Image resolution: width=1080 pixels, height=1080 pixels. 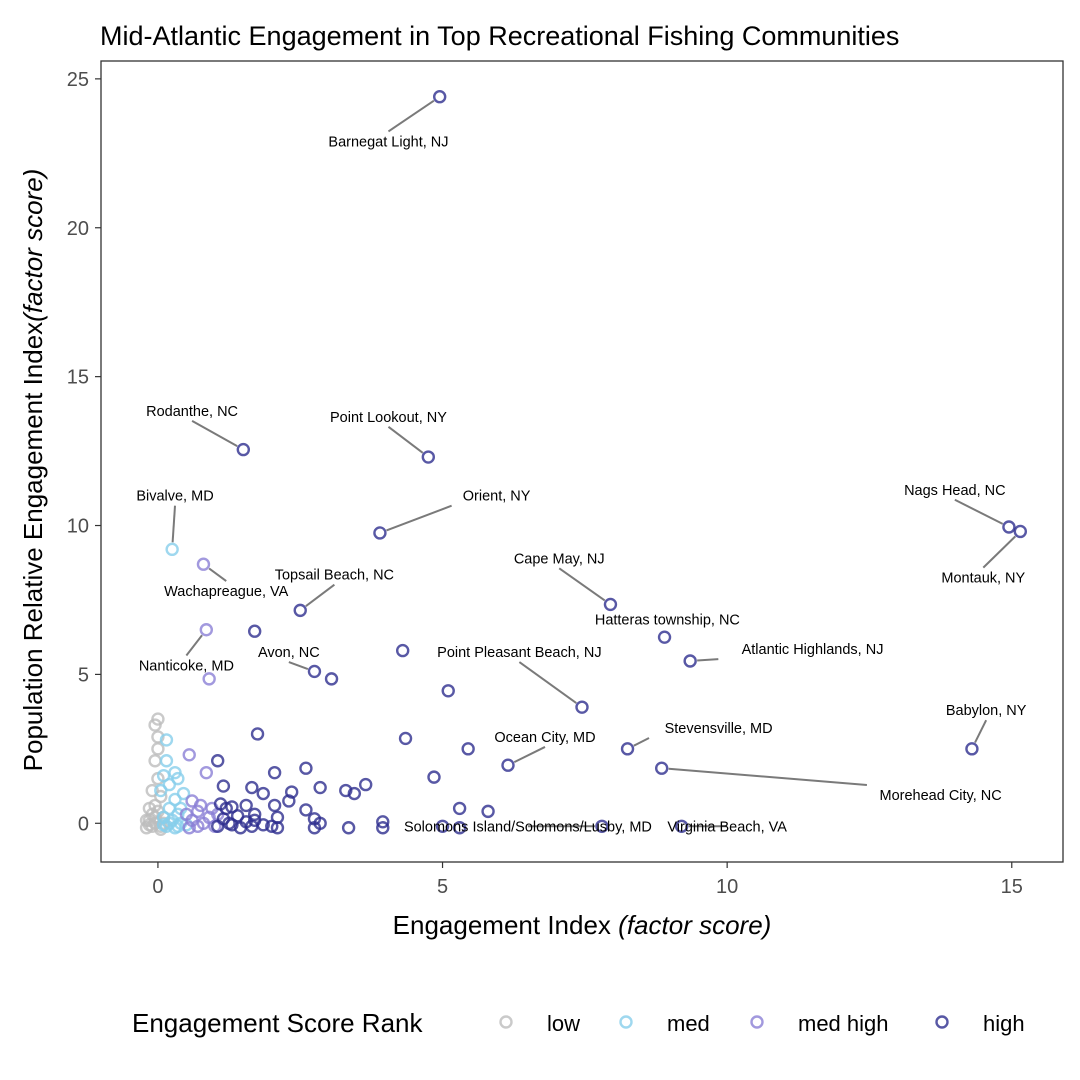 I want to click on annotation-label: Point Pleasant Beach, NJ, so click(x=519, y=653).